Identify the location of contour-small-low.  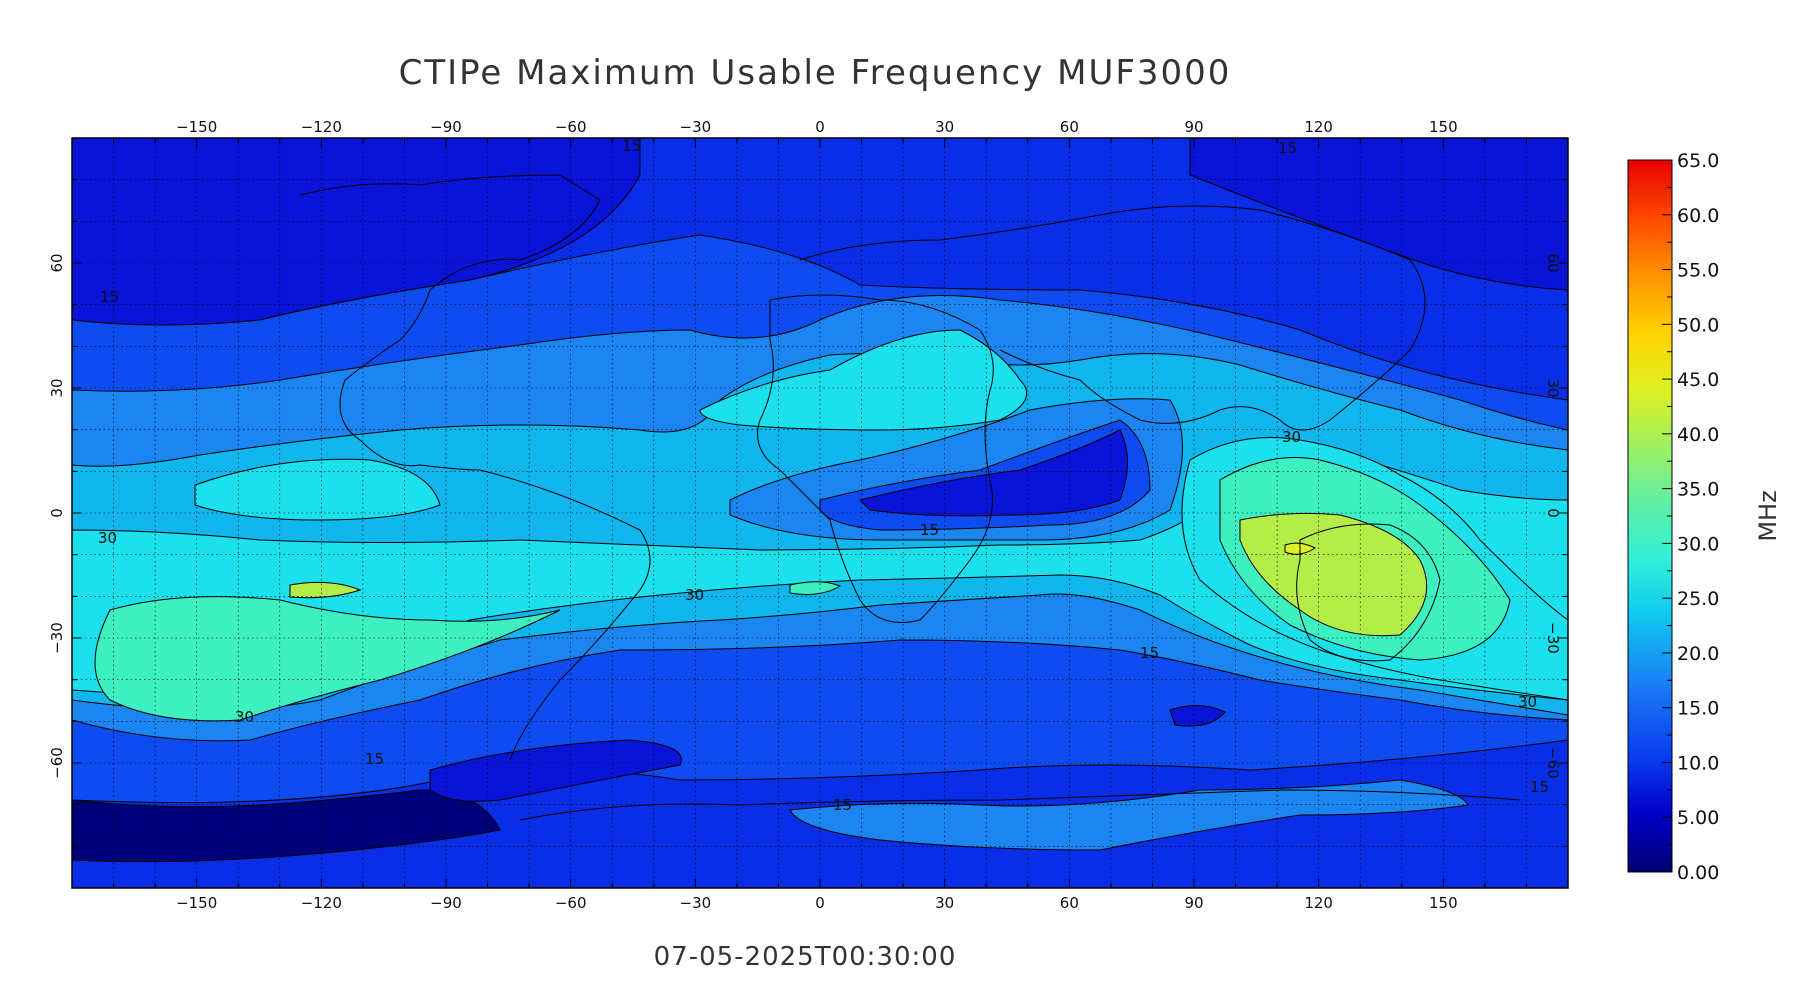
(1197, 716).